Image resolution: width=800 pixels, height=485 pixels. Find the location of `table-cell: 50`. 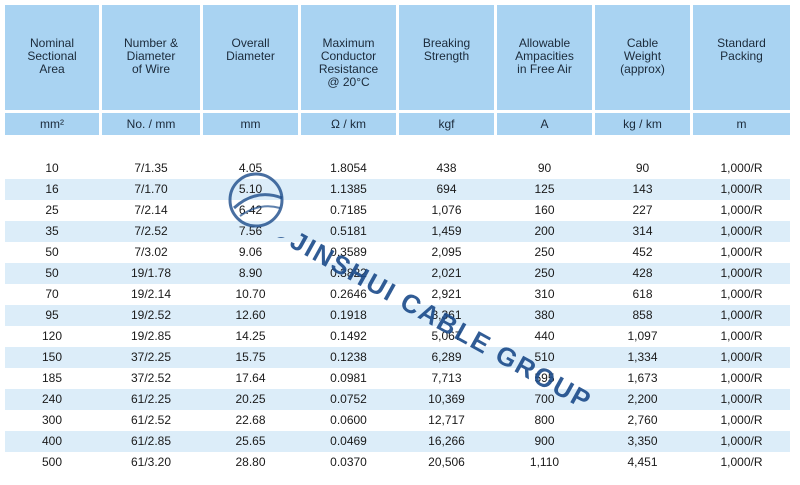

table-cell: 50 is located at coordinates (52, 252).